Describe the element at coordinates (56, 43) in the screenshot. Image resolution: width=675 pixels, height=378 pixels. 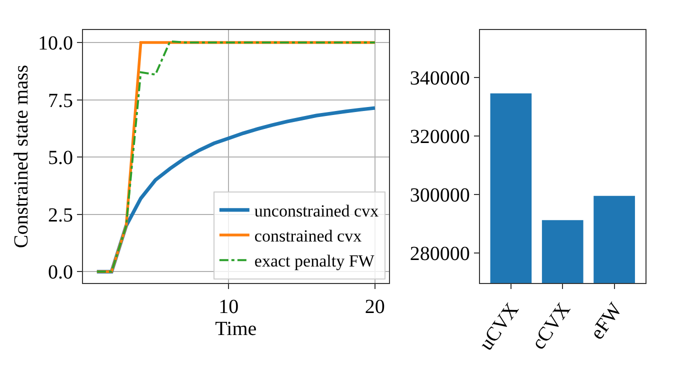
I see `y-tick-label: 10.0` at that location.